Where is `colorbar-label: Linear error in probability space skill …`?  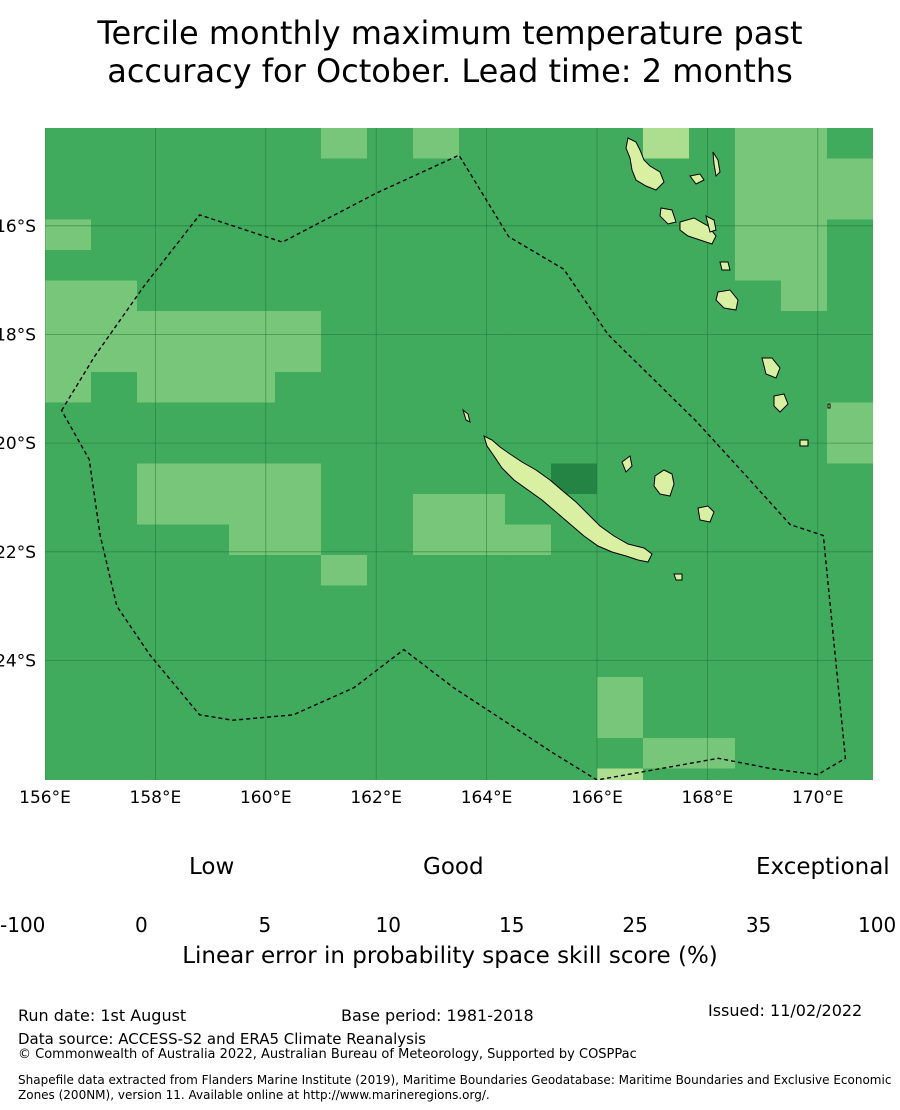 colorbar-label: Linear error in probability space skill … is located at coordinates (450, 956).